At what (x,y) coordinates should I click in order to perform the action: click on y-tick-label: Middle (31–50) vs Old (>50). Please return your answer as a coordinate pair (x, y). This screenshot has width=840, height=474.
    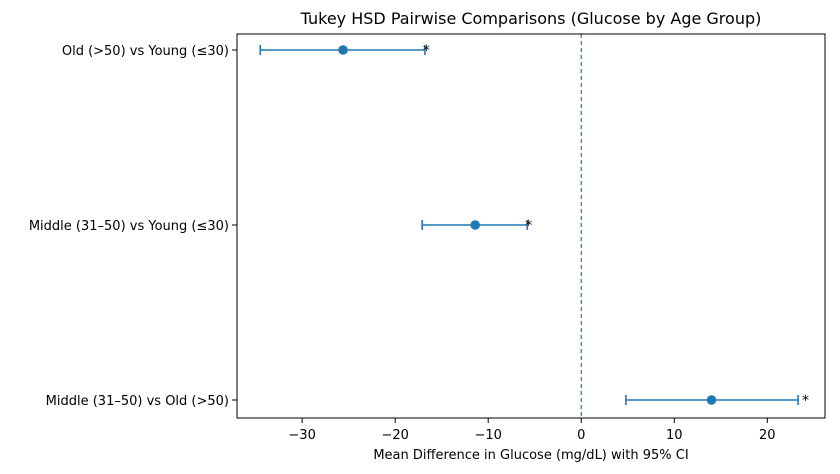
    Looking at the image, I should click on (137, 401).